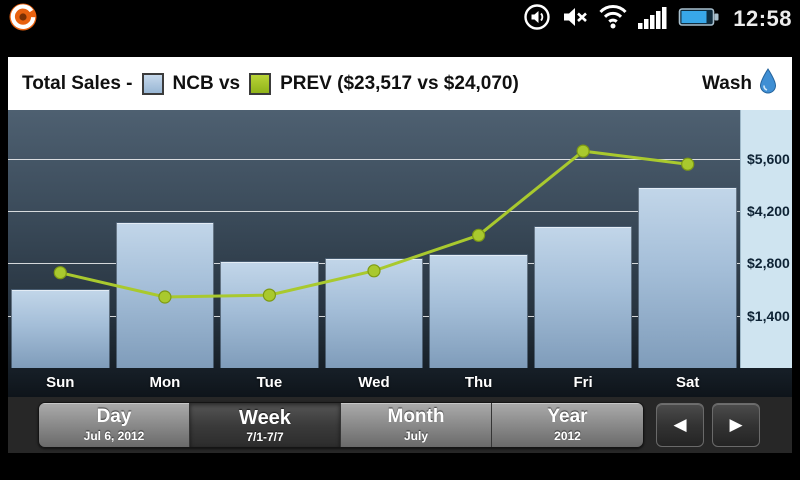 Image resolution: width=800 pixels, height=480 pixels. What do you see at coordinates (478, 382) in the screenshot?
I see `x-label-thu: Thu` at bounding box center [478, 382].